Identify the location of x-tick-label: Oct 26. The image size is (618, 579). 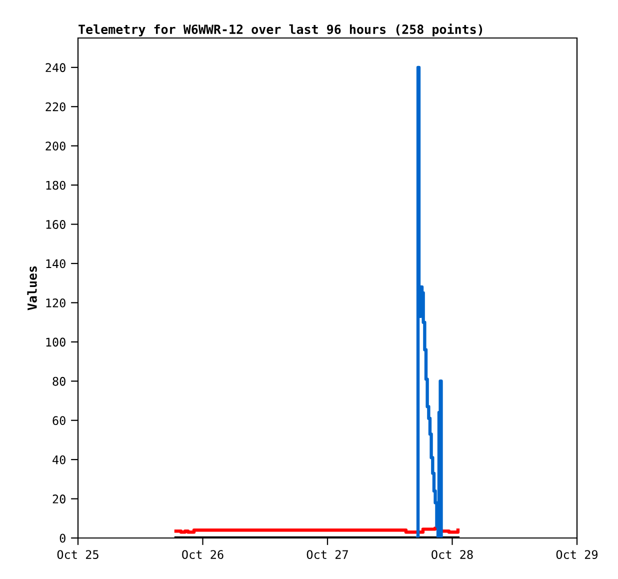
(203, 555).